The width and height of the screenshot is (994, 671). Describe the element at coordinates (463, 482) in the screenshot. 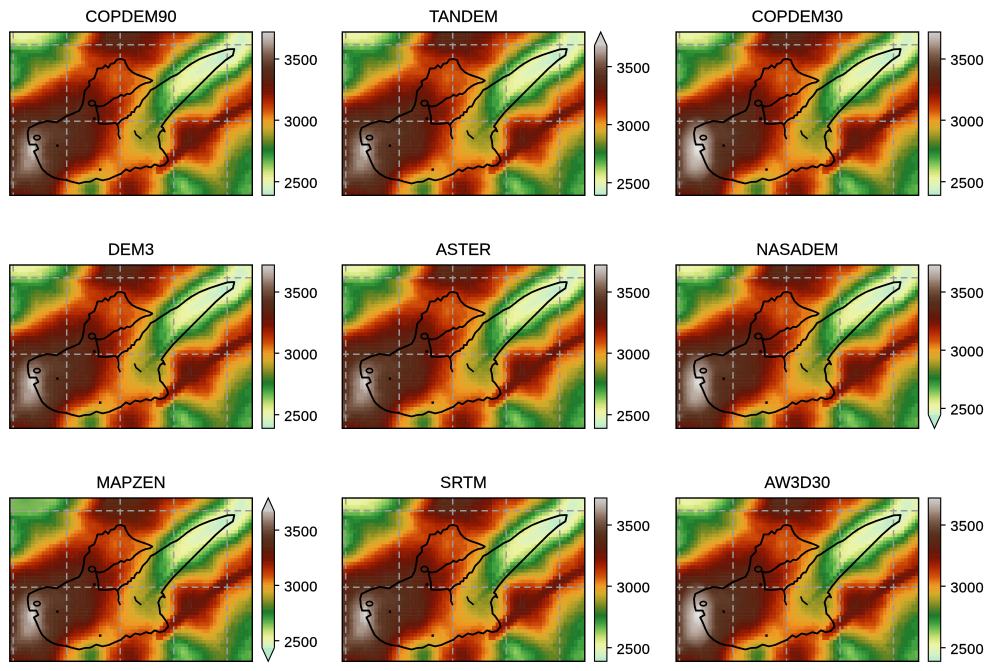

I see `svg-text: SRTM` at that location.